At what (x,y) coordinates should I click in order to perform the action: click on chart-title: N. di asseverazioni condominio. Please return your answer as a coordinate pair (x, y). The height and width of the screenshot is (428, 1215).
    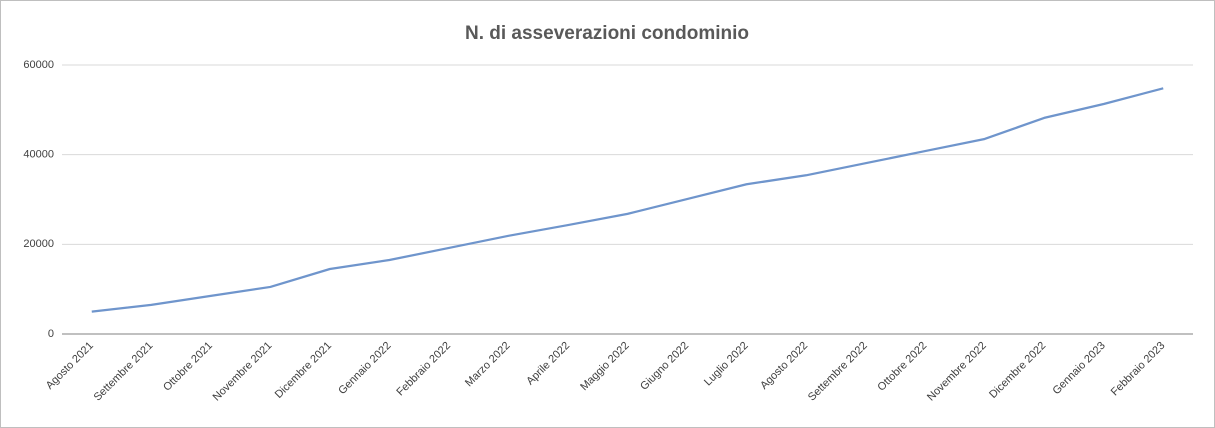
    Looking at the image, I should click on (607, 33).